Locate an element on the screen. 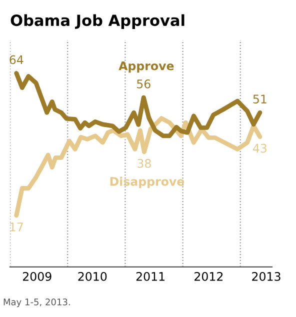  x-tick-label: 2010 is located at coordinates (92, 276).